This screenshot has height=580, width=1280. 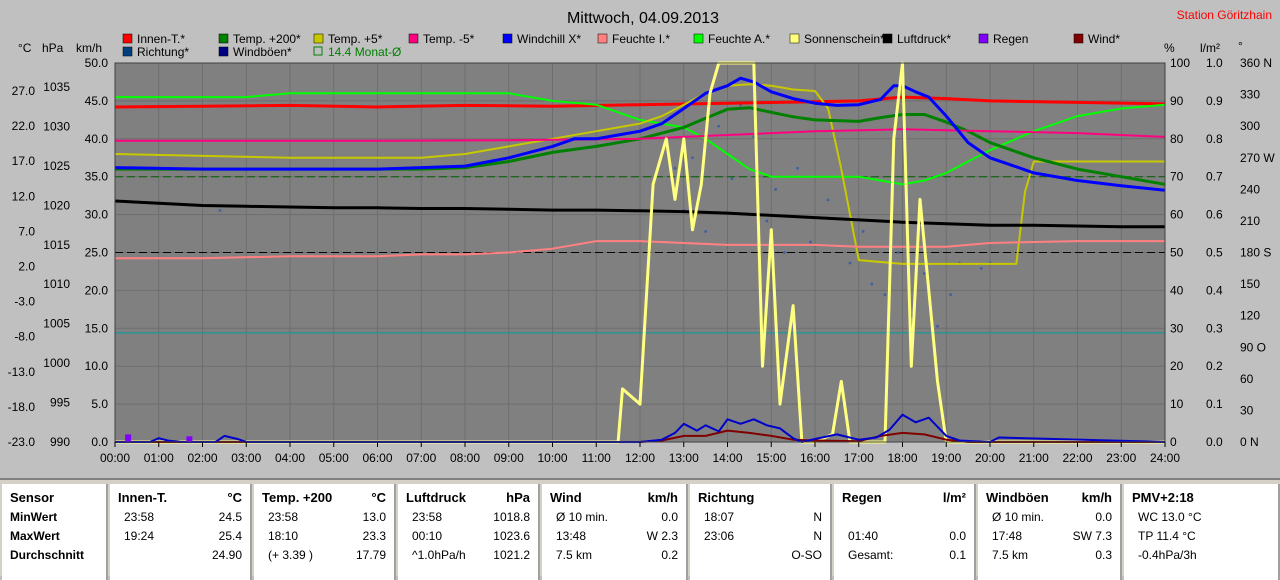 I want to click on innen-row-value: 25.4, so click(x=230, y=536).